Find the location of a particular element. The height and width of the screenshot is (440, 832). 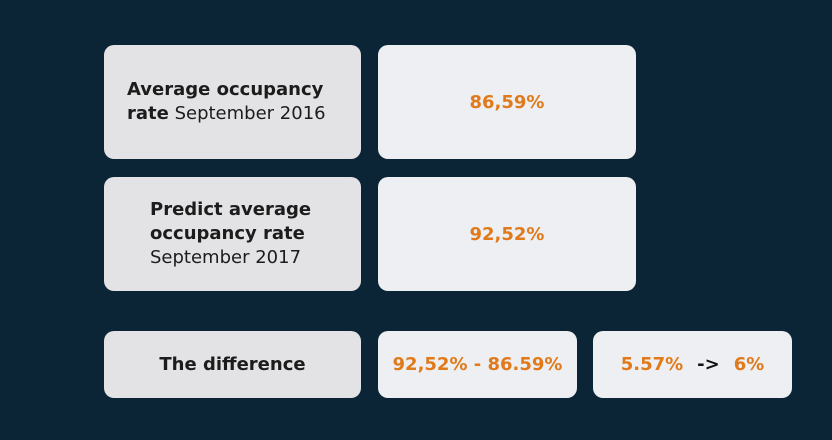

occupancy-2016-value-card: 86,59% is located at coordinates (507, 102).